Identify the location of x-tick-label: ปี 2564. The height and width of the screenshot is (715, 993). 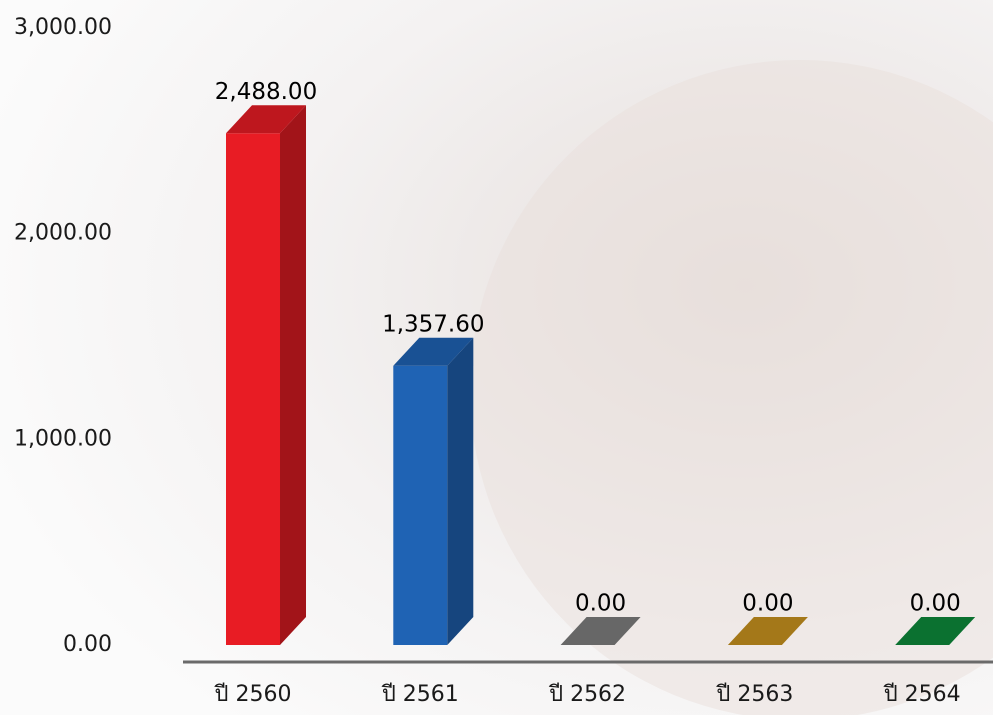
(922, 694).